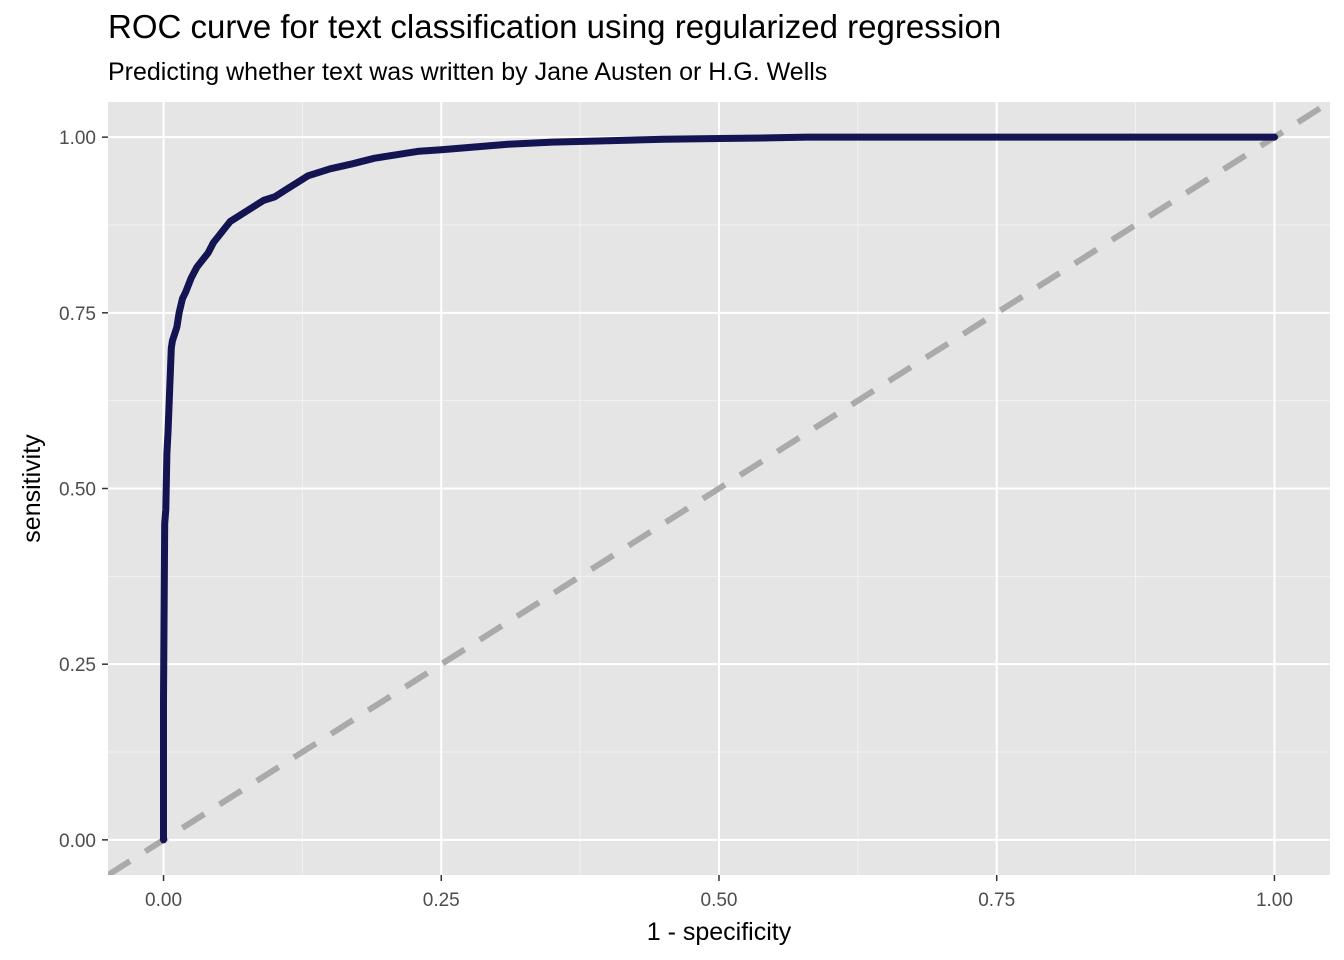 Image resolution: width=1344 pixels, height=960 pixels. I want to click on x-axis: 0.00 0.25 0.50 0.75 1.00, so click(719, 893).